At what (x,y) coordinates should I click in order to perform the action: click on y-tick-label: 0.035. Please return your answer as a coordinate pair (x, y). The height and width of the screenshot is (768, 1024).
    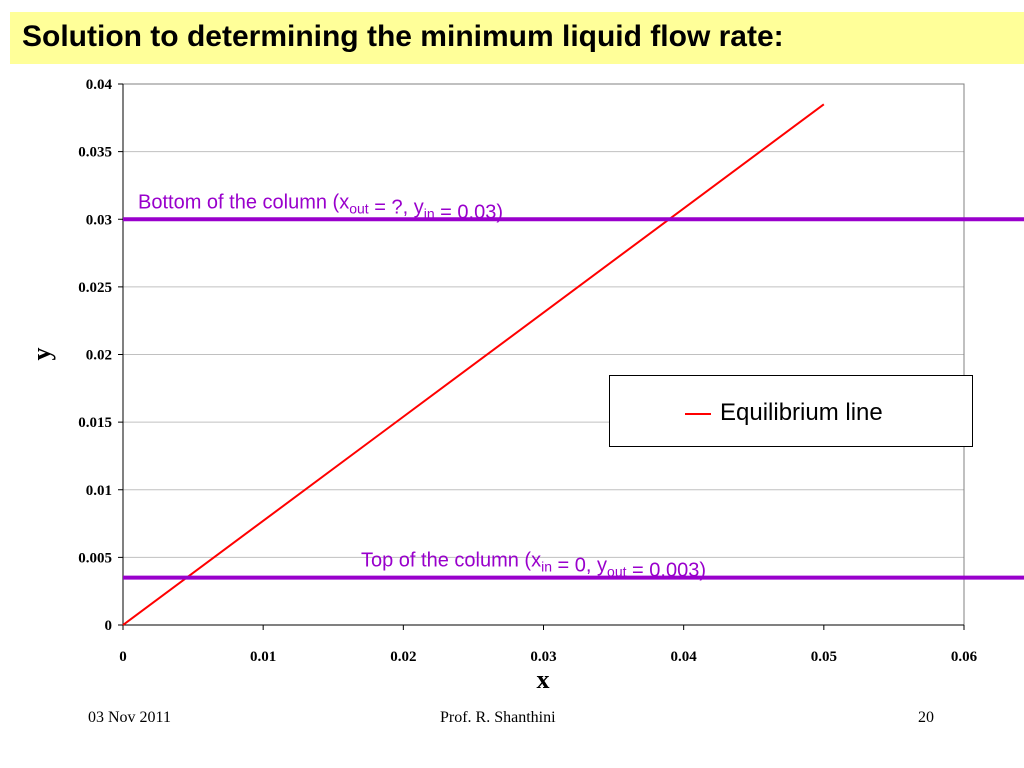
    Looking at the image, I should click on (95, 153).